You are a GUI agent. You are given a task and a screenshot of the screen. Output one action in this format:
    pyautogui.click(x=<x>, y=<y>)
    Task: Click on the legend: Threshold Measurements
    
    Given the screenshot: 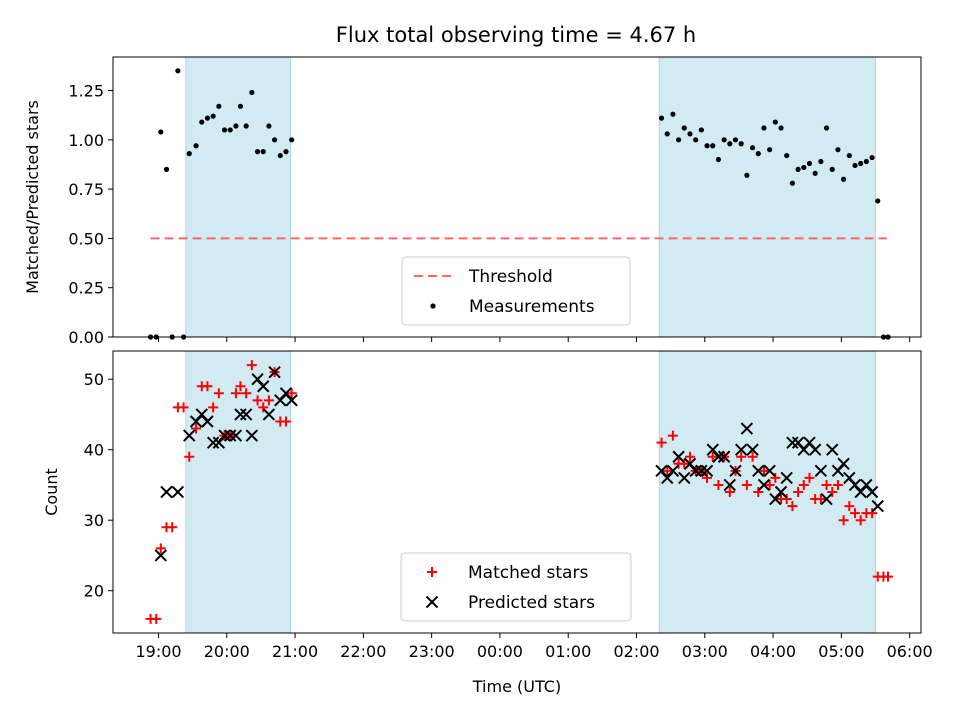 What is the action you would take?
    pyautogui.click(x=516, y=291)
    